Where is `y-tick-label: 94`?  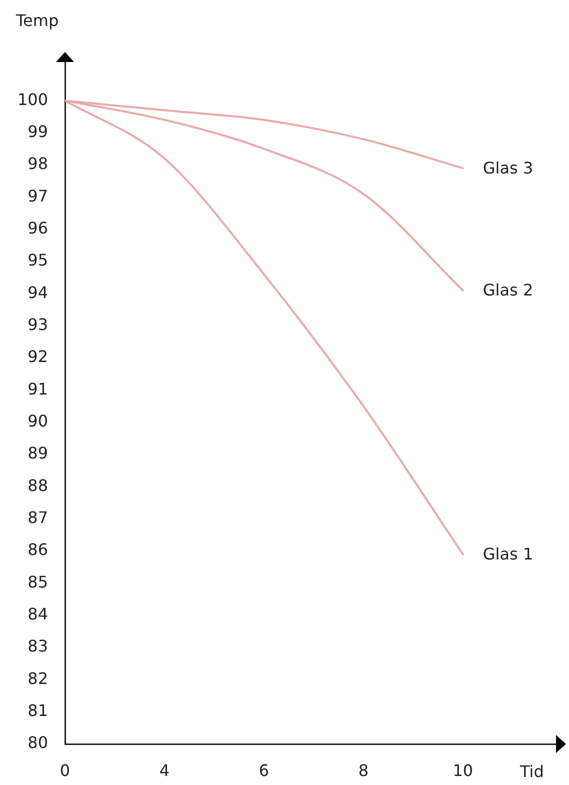 y-tick-label: 94 is located at coordinates (38, 292).